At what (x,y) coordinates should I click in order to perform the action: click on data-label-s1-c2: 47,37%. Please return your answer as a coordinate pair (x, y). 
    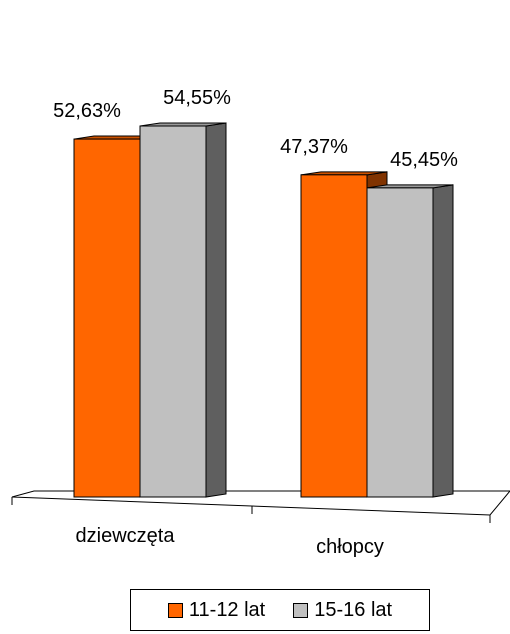
    Looking at the image, I should click on (314, 147).